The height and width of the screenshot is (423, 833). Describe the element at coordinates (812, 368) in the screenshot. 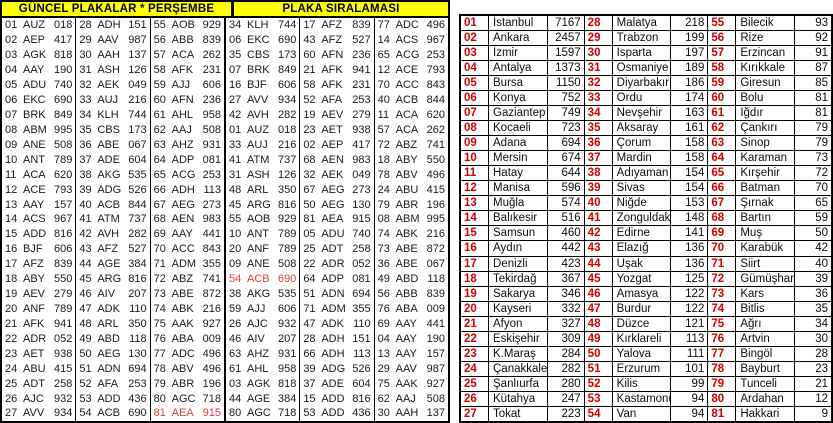

I see `city-value-cell: 23` at that location.